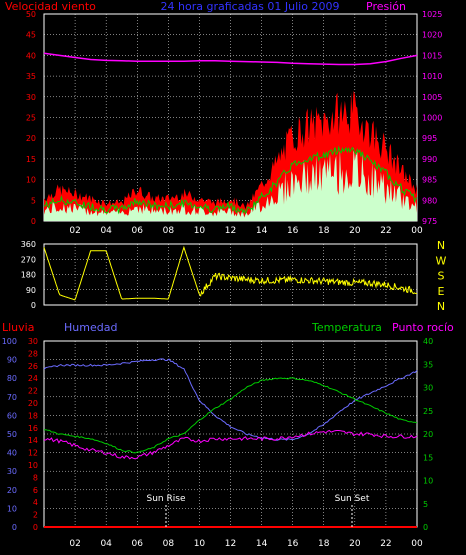 This screenshot has width=466, height=555. I want to click on y-tick-label: 1015, so click(432, 55).